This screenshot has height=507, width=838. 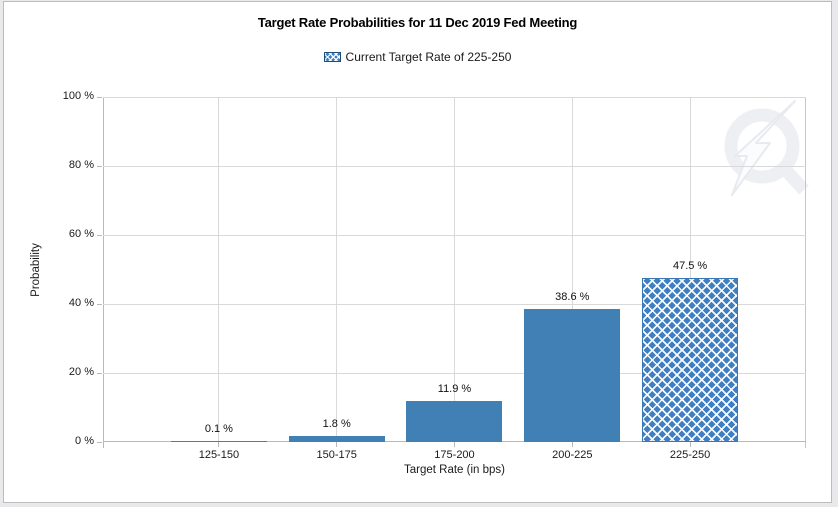 What do you see at coordinates (766, 148) in the screenshot?
I see `quikstrike-watermark-logo` at bounding box center [766, 148].